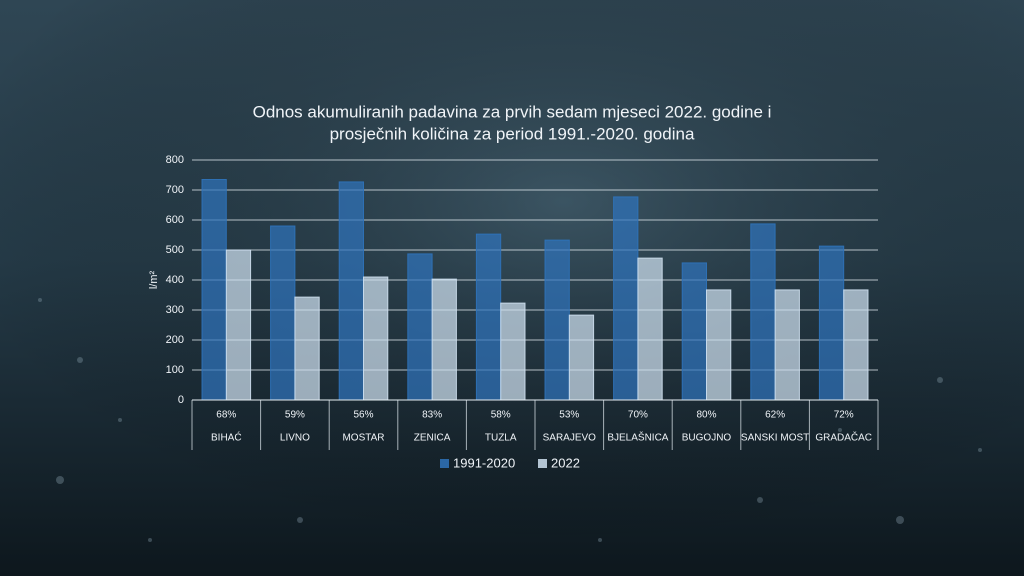  What do you see at coordinates (432, 415) in the screenshot?
I see `ratio-label: 83%` at bounding box center [432, 415].